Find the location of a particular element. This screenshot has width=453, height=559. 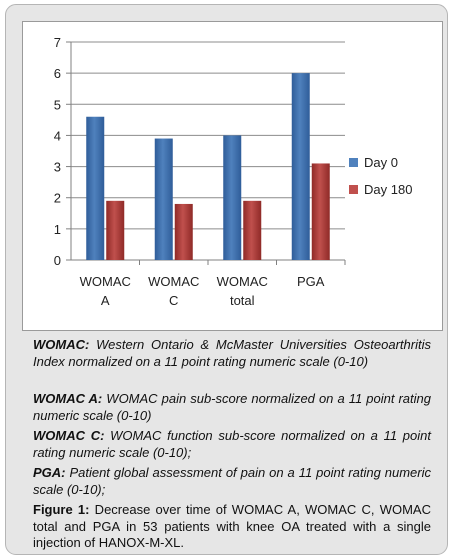

y-tick-label: 1 is located at coordinates (57, 229).